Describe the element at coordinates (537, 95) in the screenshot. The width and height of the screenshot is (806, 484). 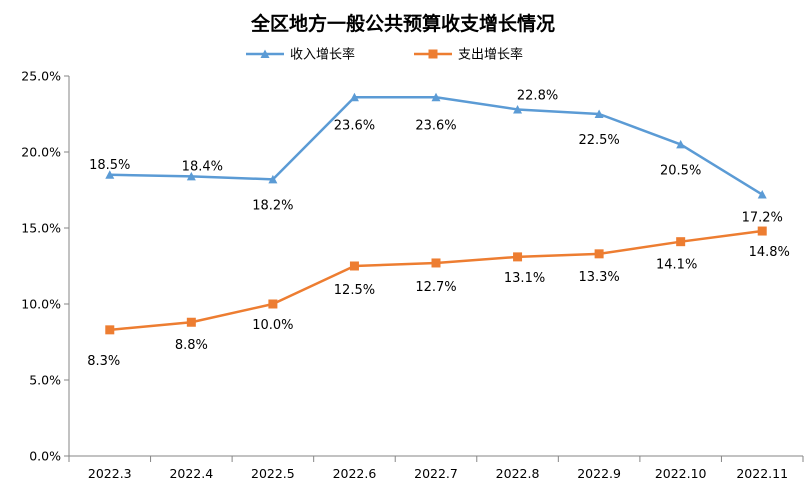
I see `data-label-income: 22.8%` at that location.